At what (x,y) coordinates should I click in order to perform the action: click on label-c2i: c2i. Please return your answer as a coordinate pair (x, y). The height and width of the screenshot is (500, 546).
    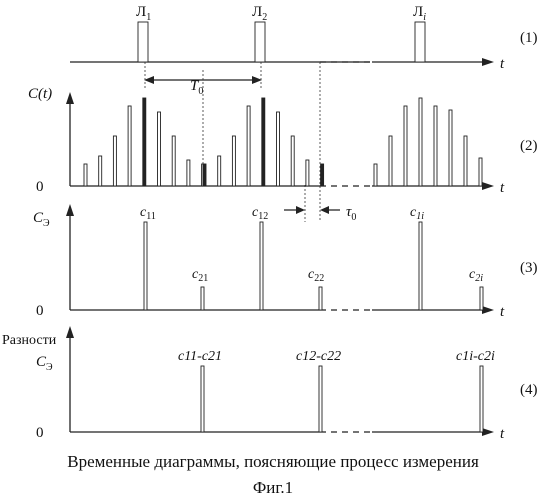
    Looking at the image, I should click on (476, 275).